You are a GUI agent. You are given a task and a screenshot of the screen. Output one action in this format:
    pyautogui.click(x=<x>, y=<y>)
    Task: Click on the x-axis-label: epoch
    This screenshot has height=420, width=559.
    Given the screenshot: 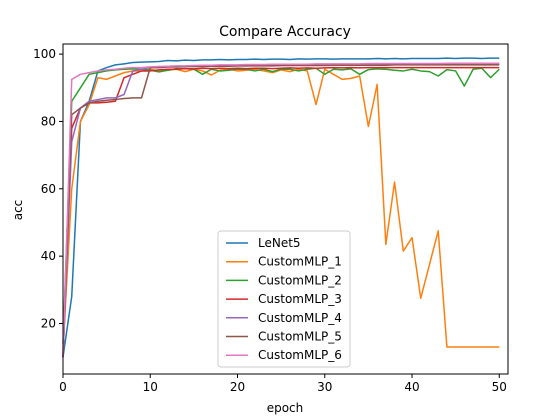 What is the action you would take?
    pyautogui.click(x=285, y=408)
    